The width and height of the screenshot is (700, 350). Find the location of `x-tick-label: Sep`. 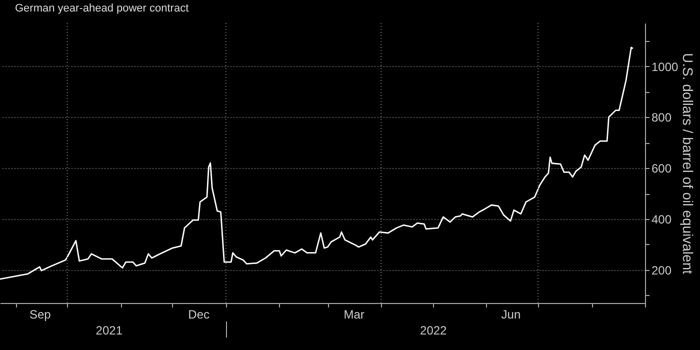

x-tick-label: Sep is located at coordinates (40, 315).